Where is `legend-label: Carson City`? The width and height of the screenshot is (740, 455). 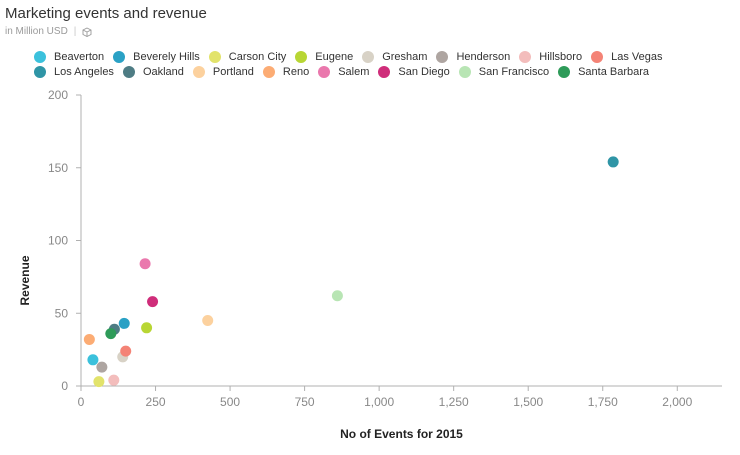
legend-label: Carson City is located at coordinates (257, 56).